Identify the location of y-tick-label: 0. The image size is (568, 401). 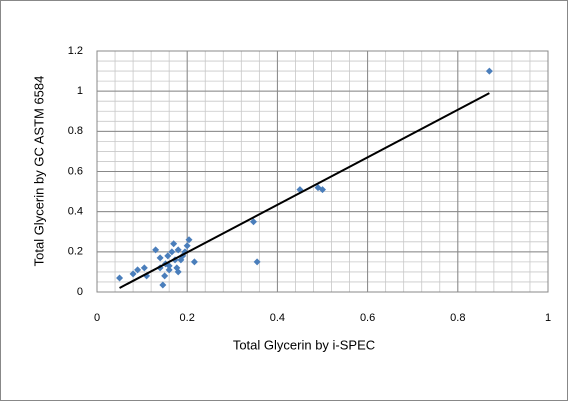
(80, 292).